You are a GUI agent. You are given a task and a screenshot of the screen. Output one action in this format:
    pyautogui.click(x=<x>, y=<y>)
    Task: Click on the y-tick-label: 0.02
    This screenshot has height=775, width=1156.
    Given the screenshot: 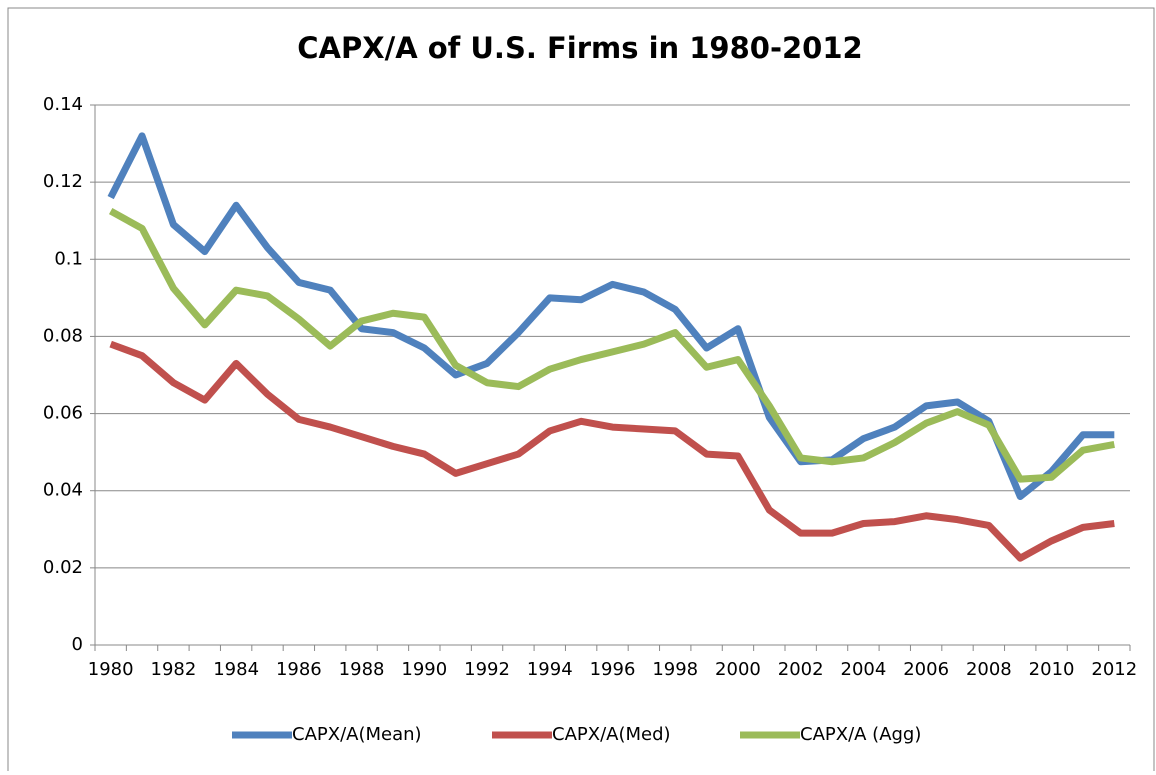 What is the action you would take?
    pyautogui.click(x=63, y=567)
    